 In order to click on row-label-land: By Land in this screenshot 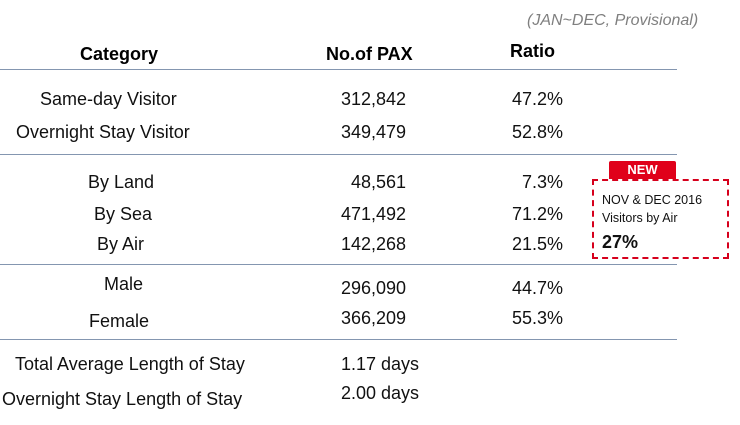, I will do `click(121, 182)`.